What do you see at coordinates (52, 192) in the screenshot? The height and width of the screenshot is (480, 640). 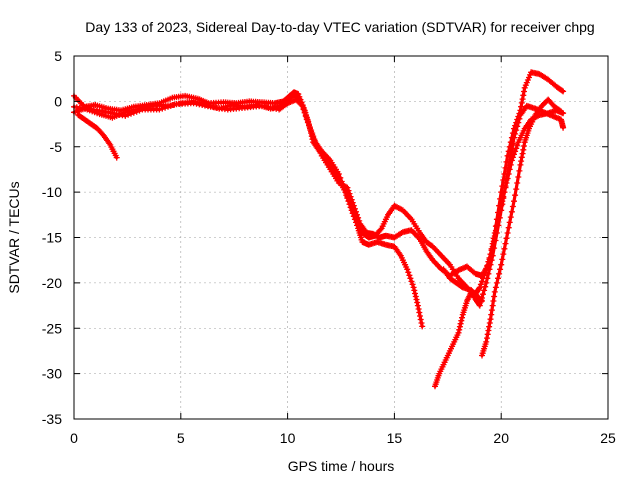 I see `y-tick-label: -10` at bounding box center [52, 192].